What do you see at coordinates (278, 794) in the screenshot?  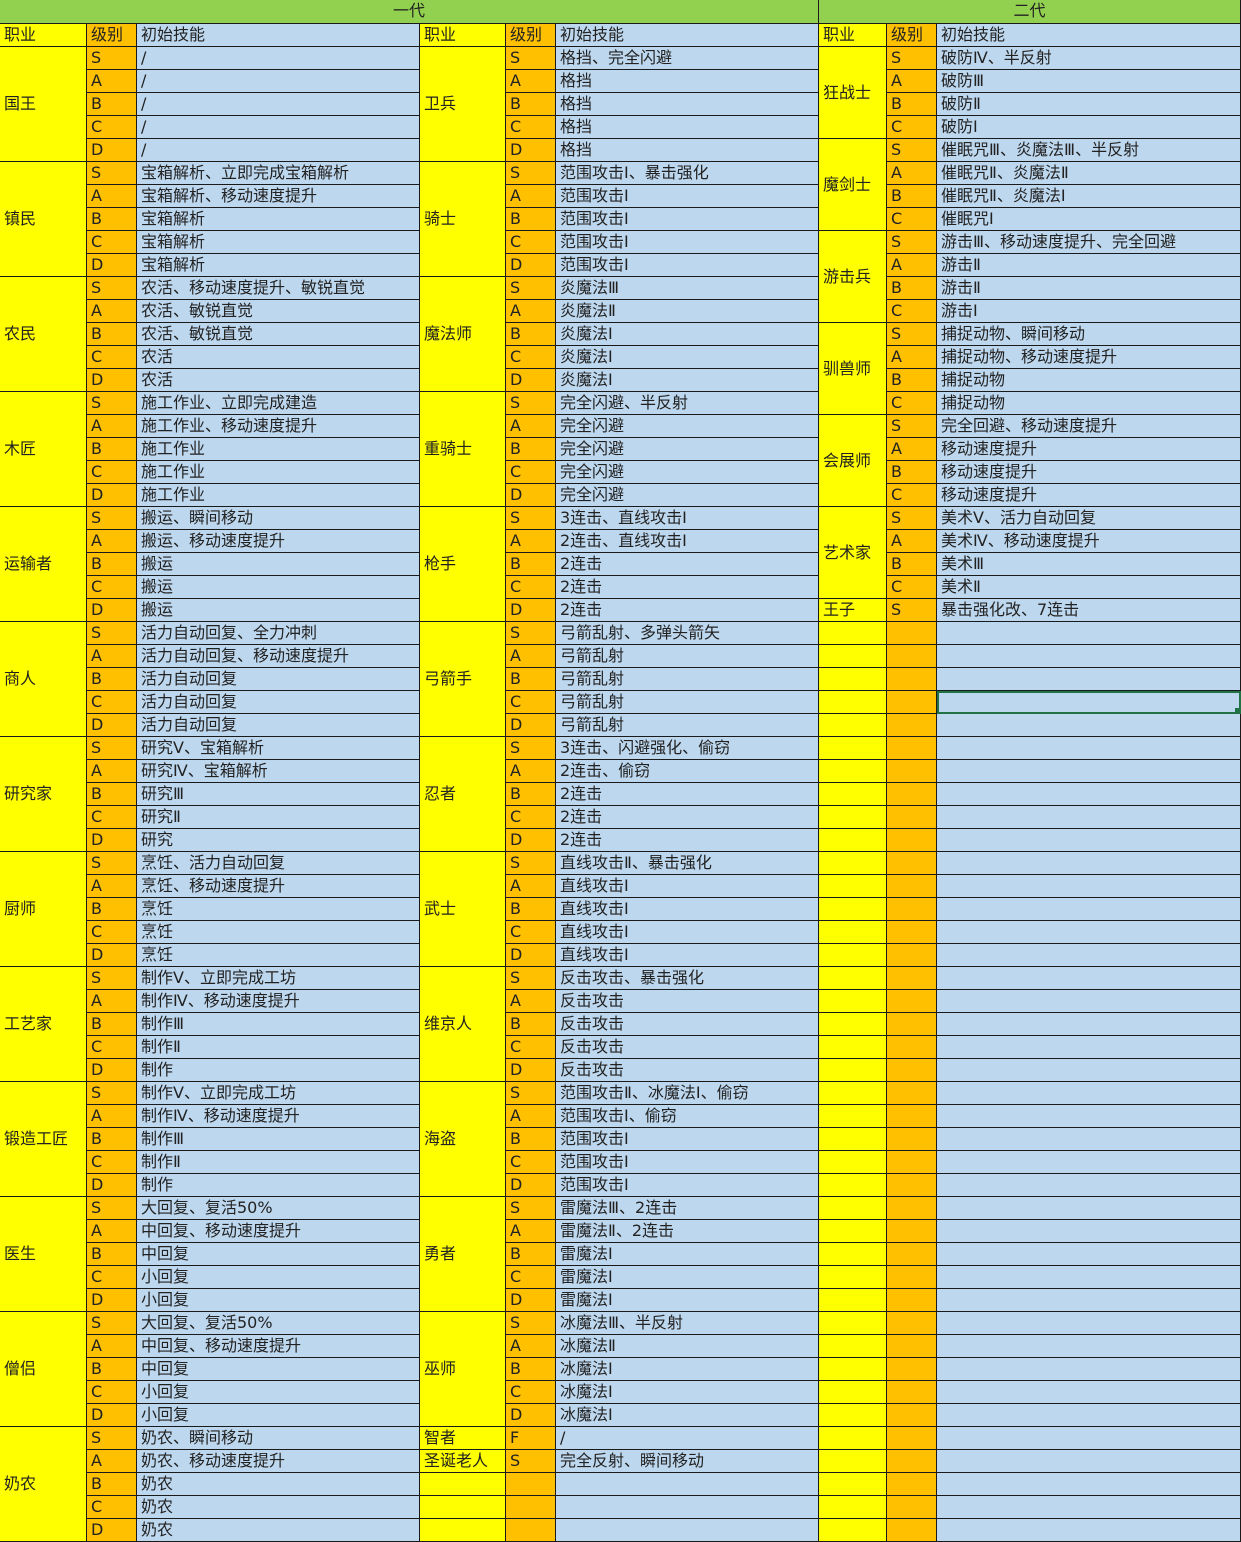 I see `skill-cell: 研究Ⅲ` at bounding box center [278, 794].